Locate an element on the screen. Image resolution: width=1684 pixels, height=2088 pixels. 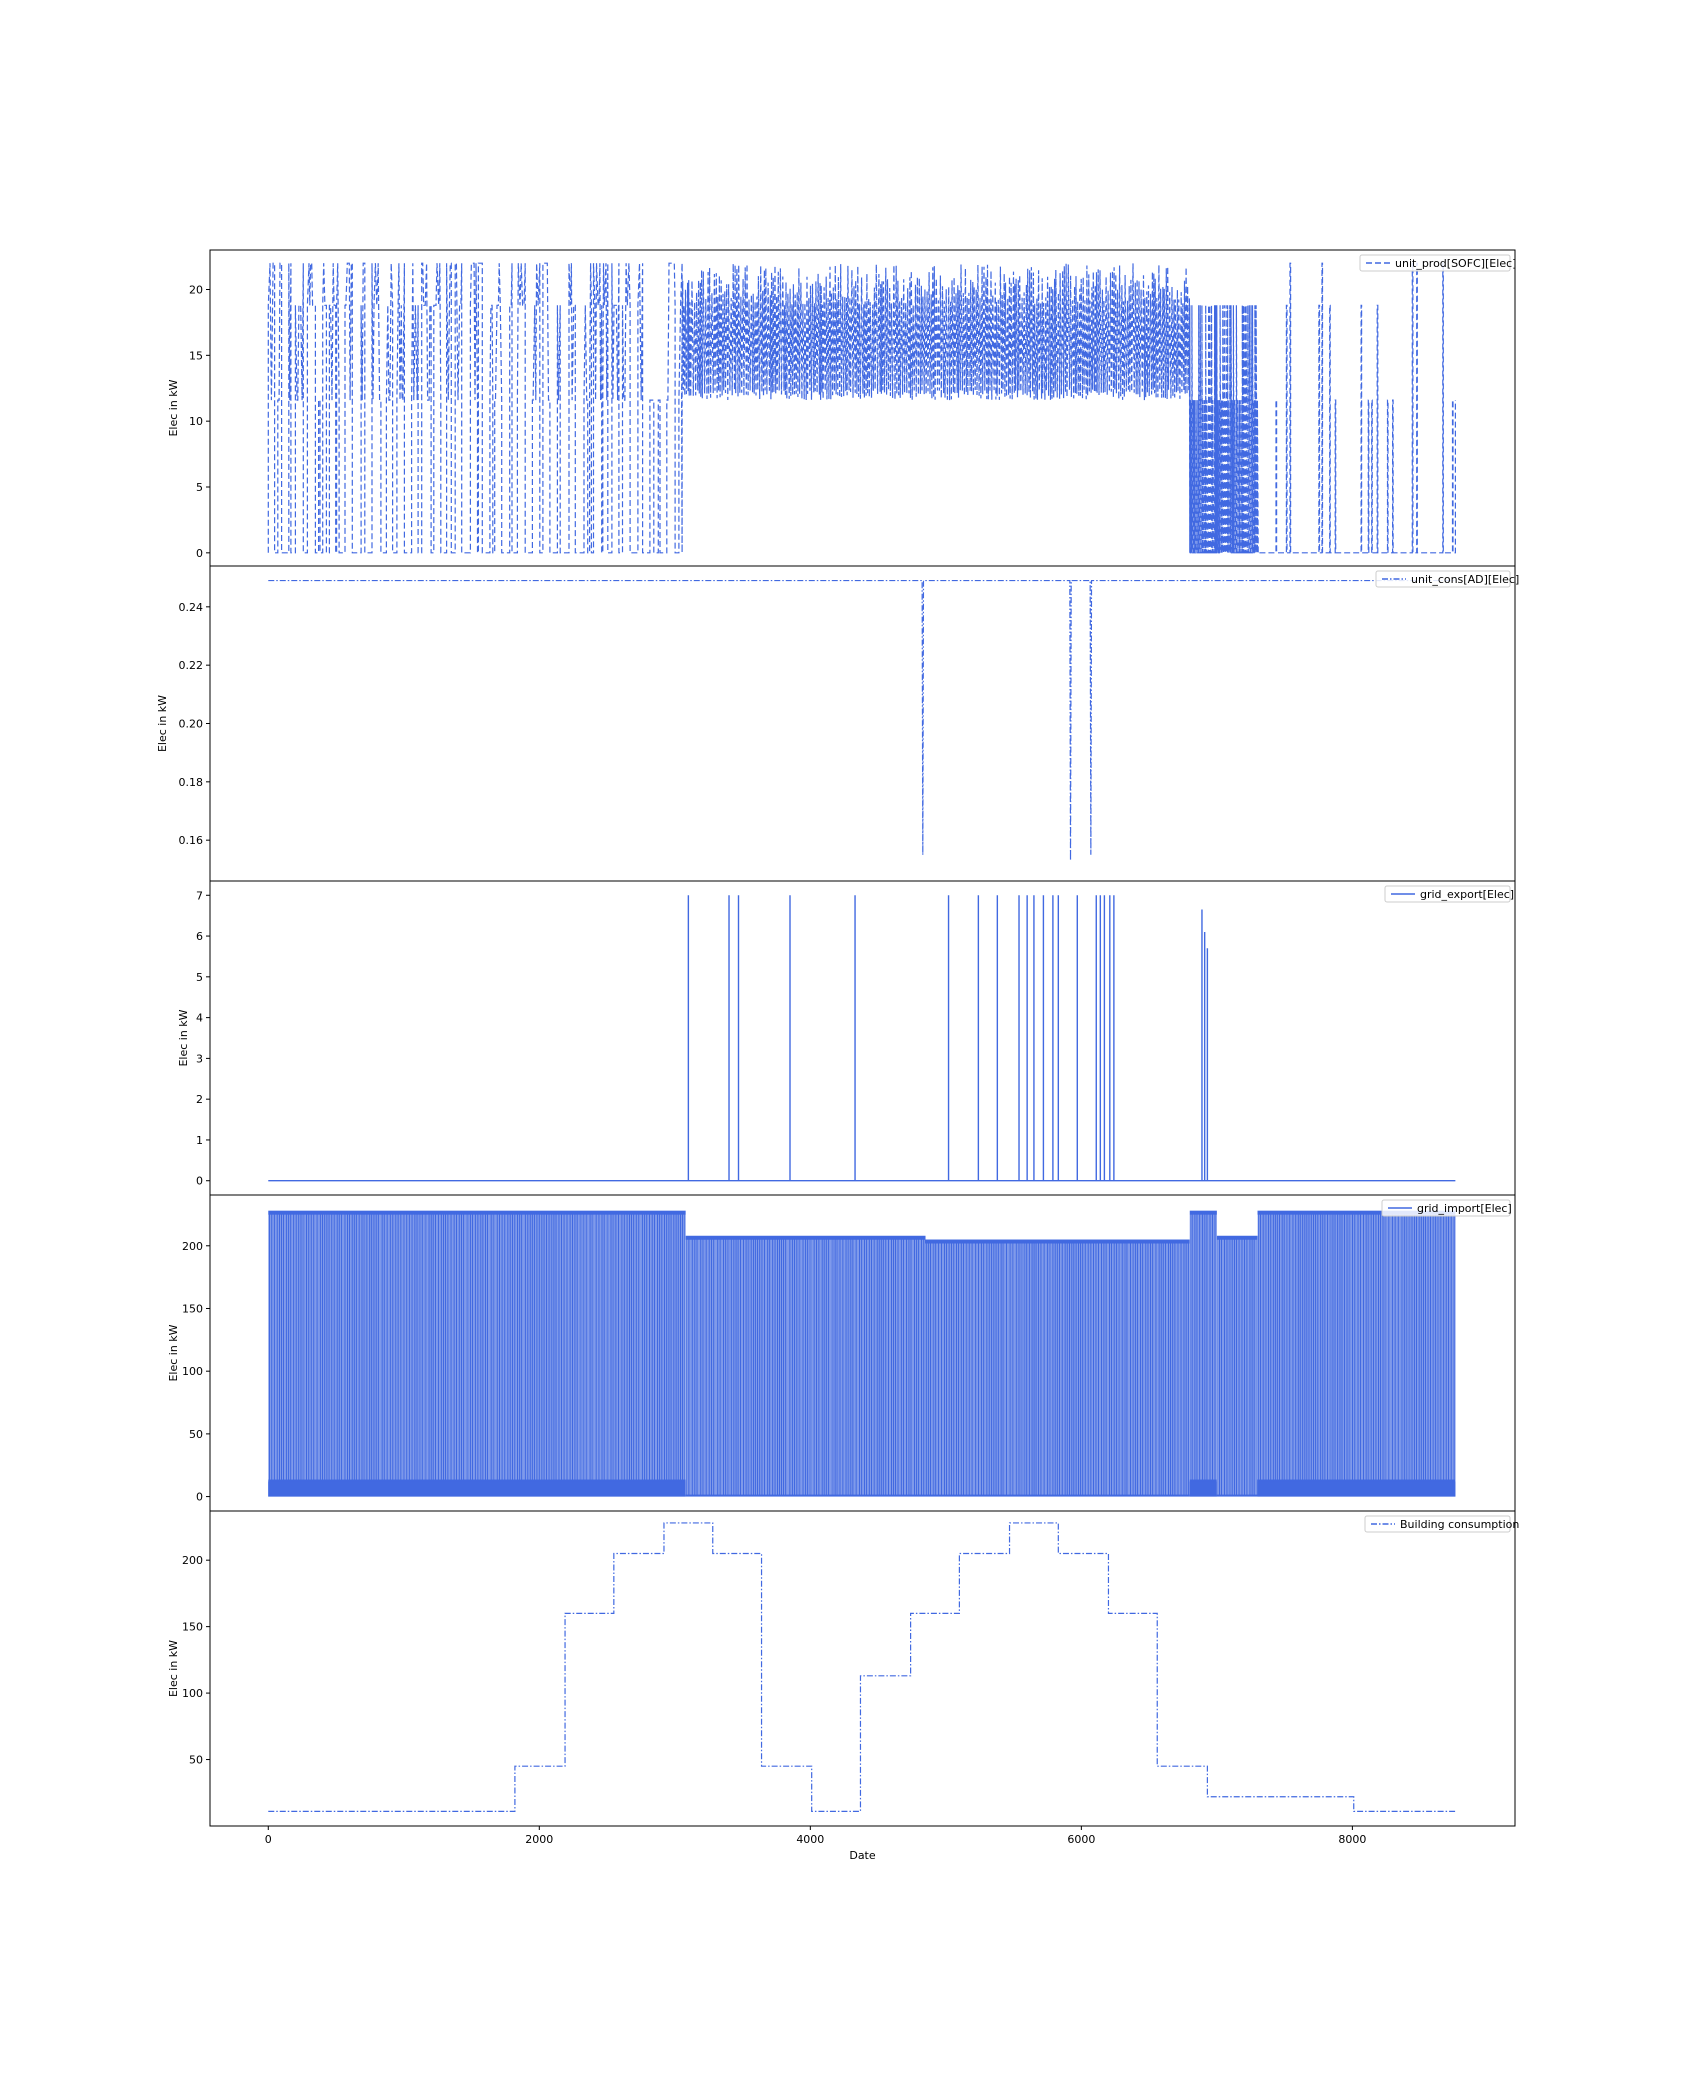
building_consumption-series is located at coordinates (862, 1667).